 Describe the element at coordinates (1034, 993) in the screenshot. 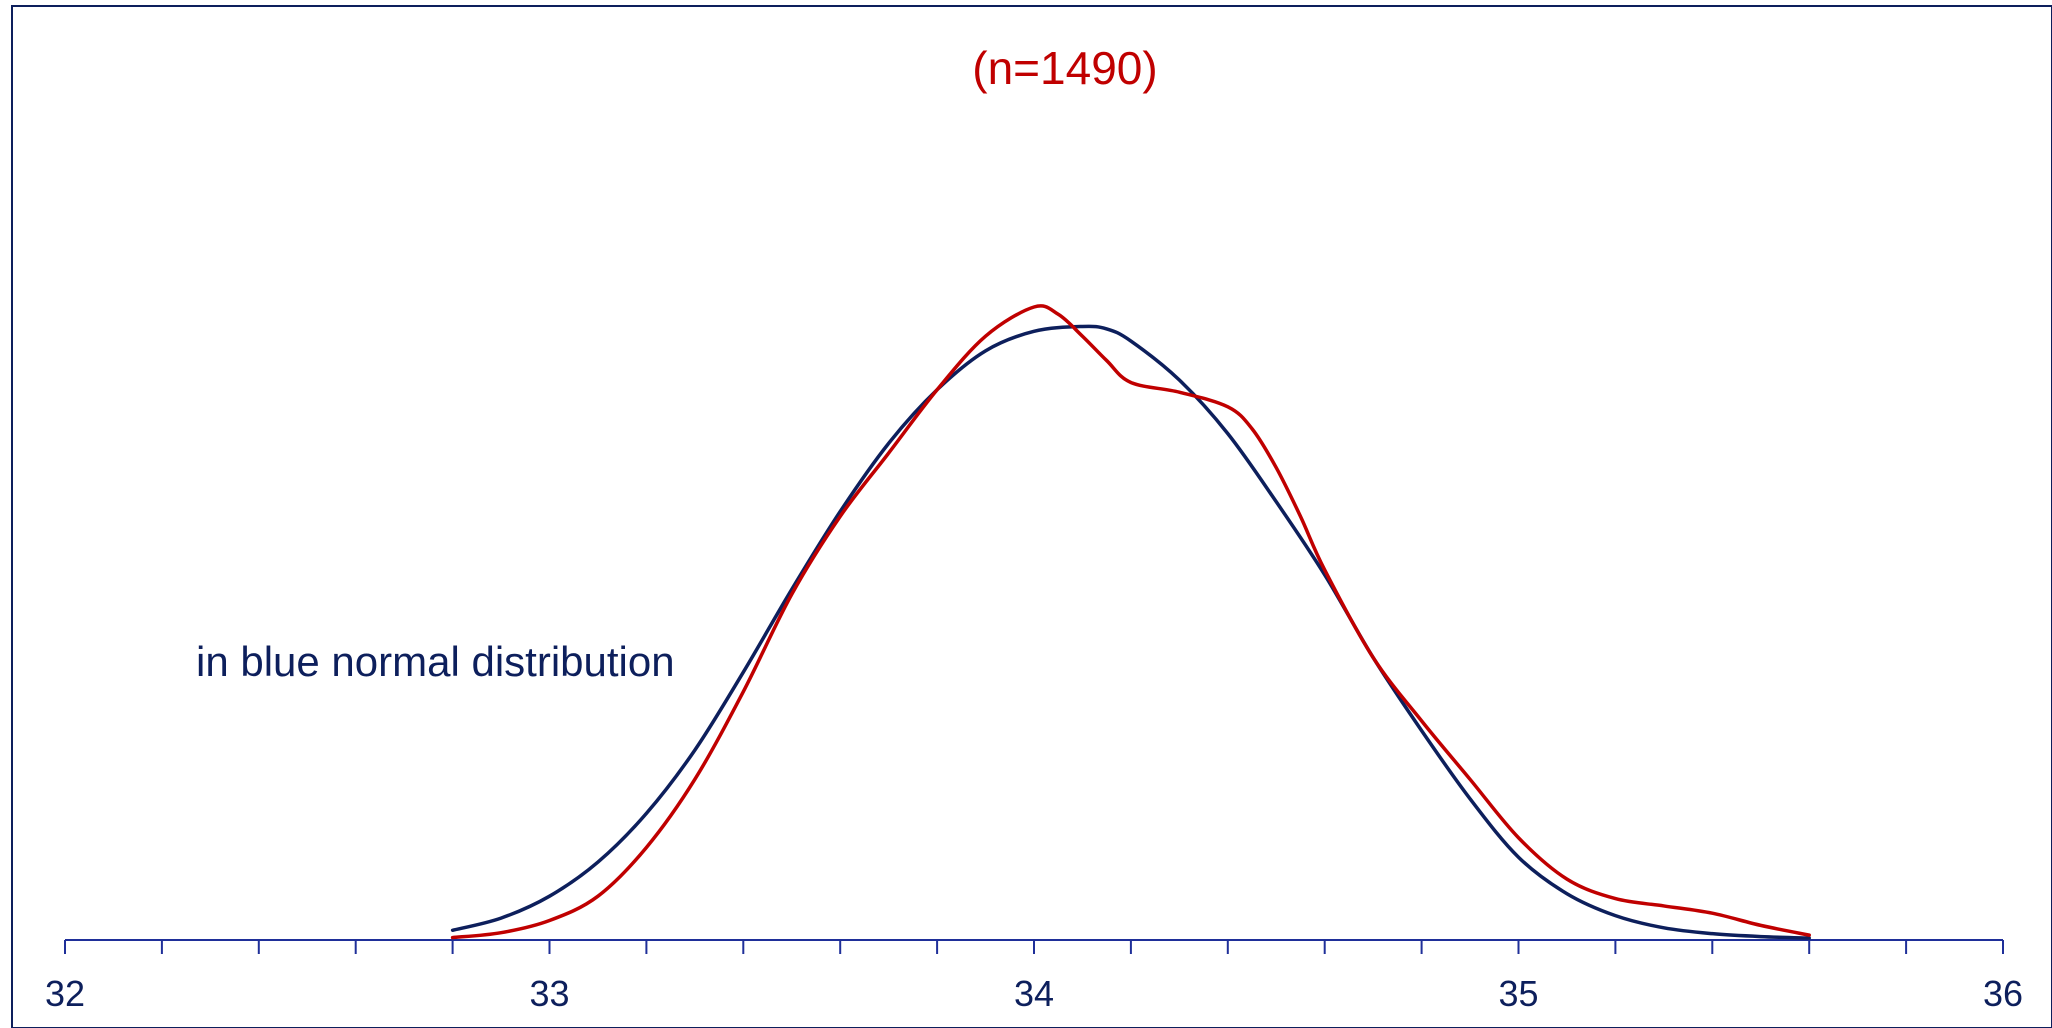

I see `x-tick-label: 34` at that location.